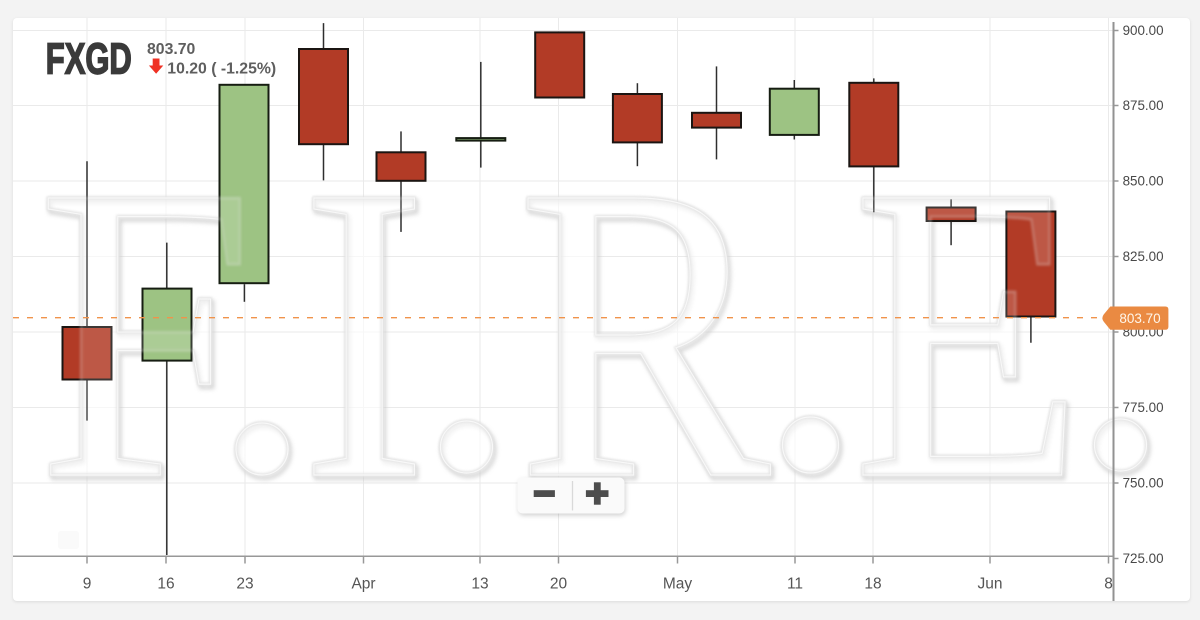 The image size is (1200, 620). I want to click on svg-text: 875.00, so click(1143, 105).